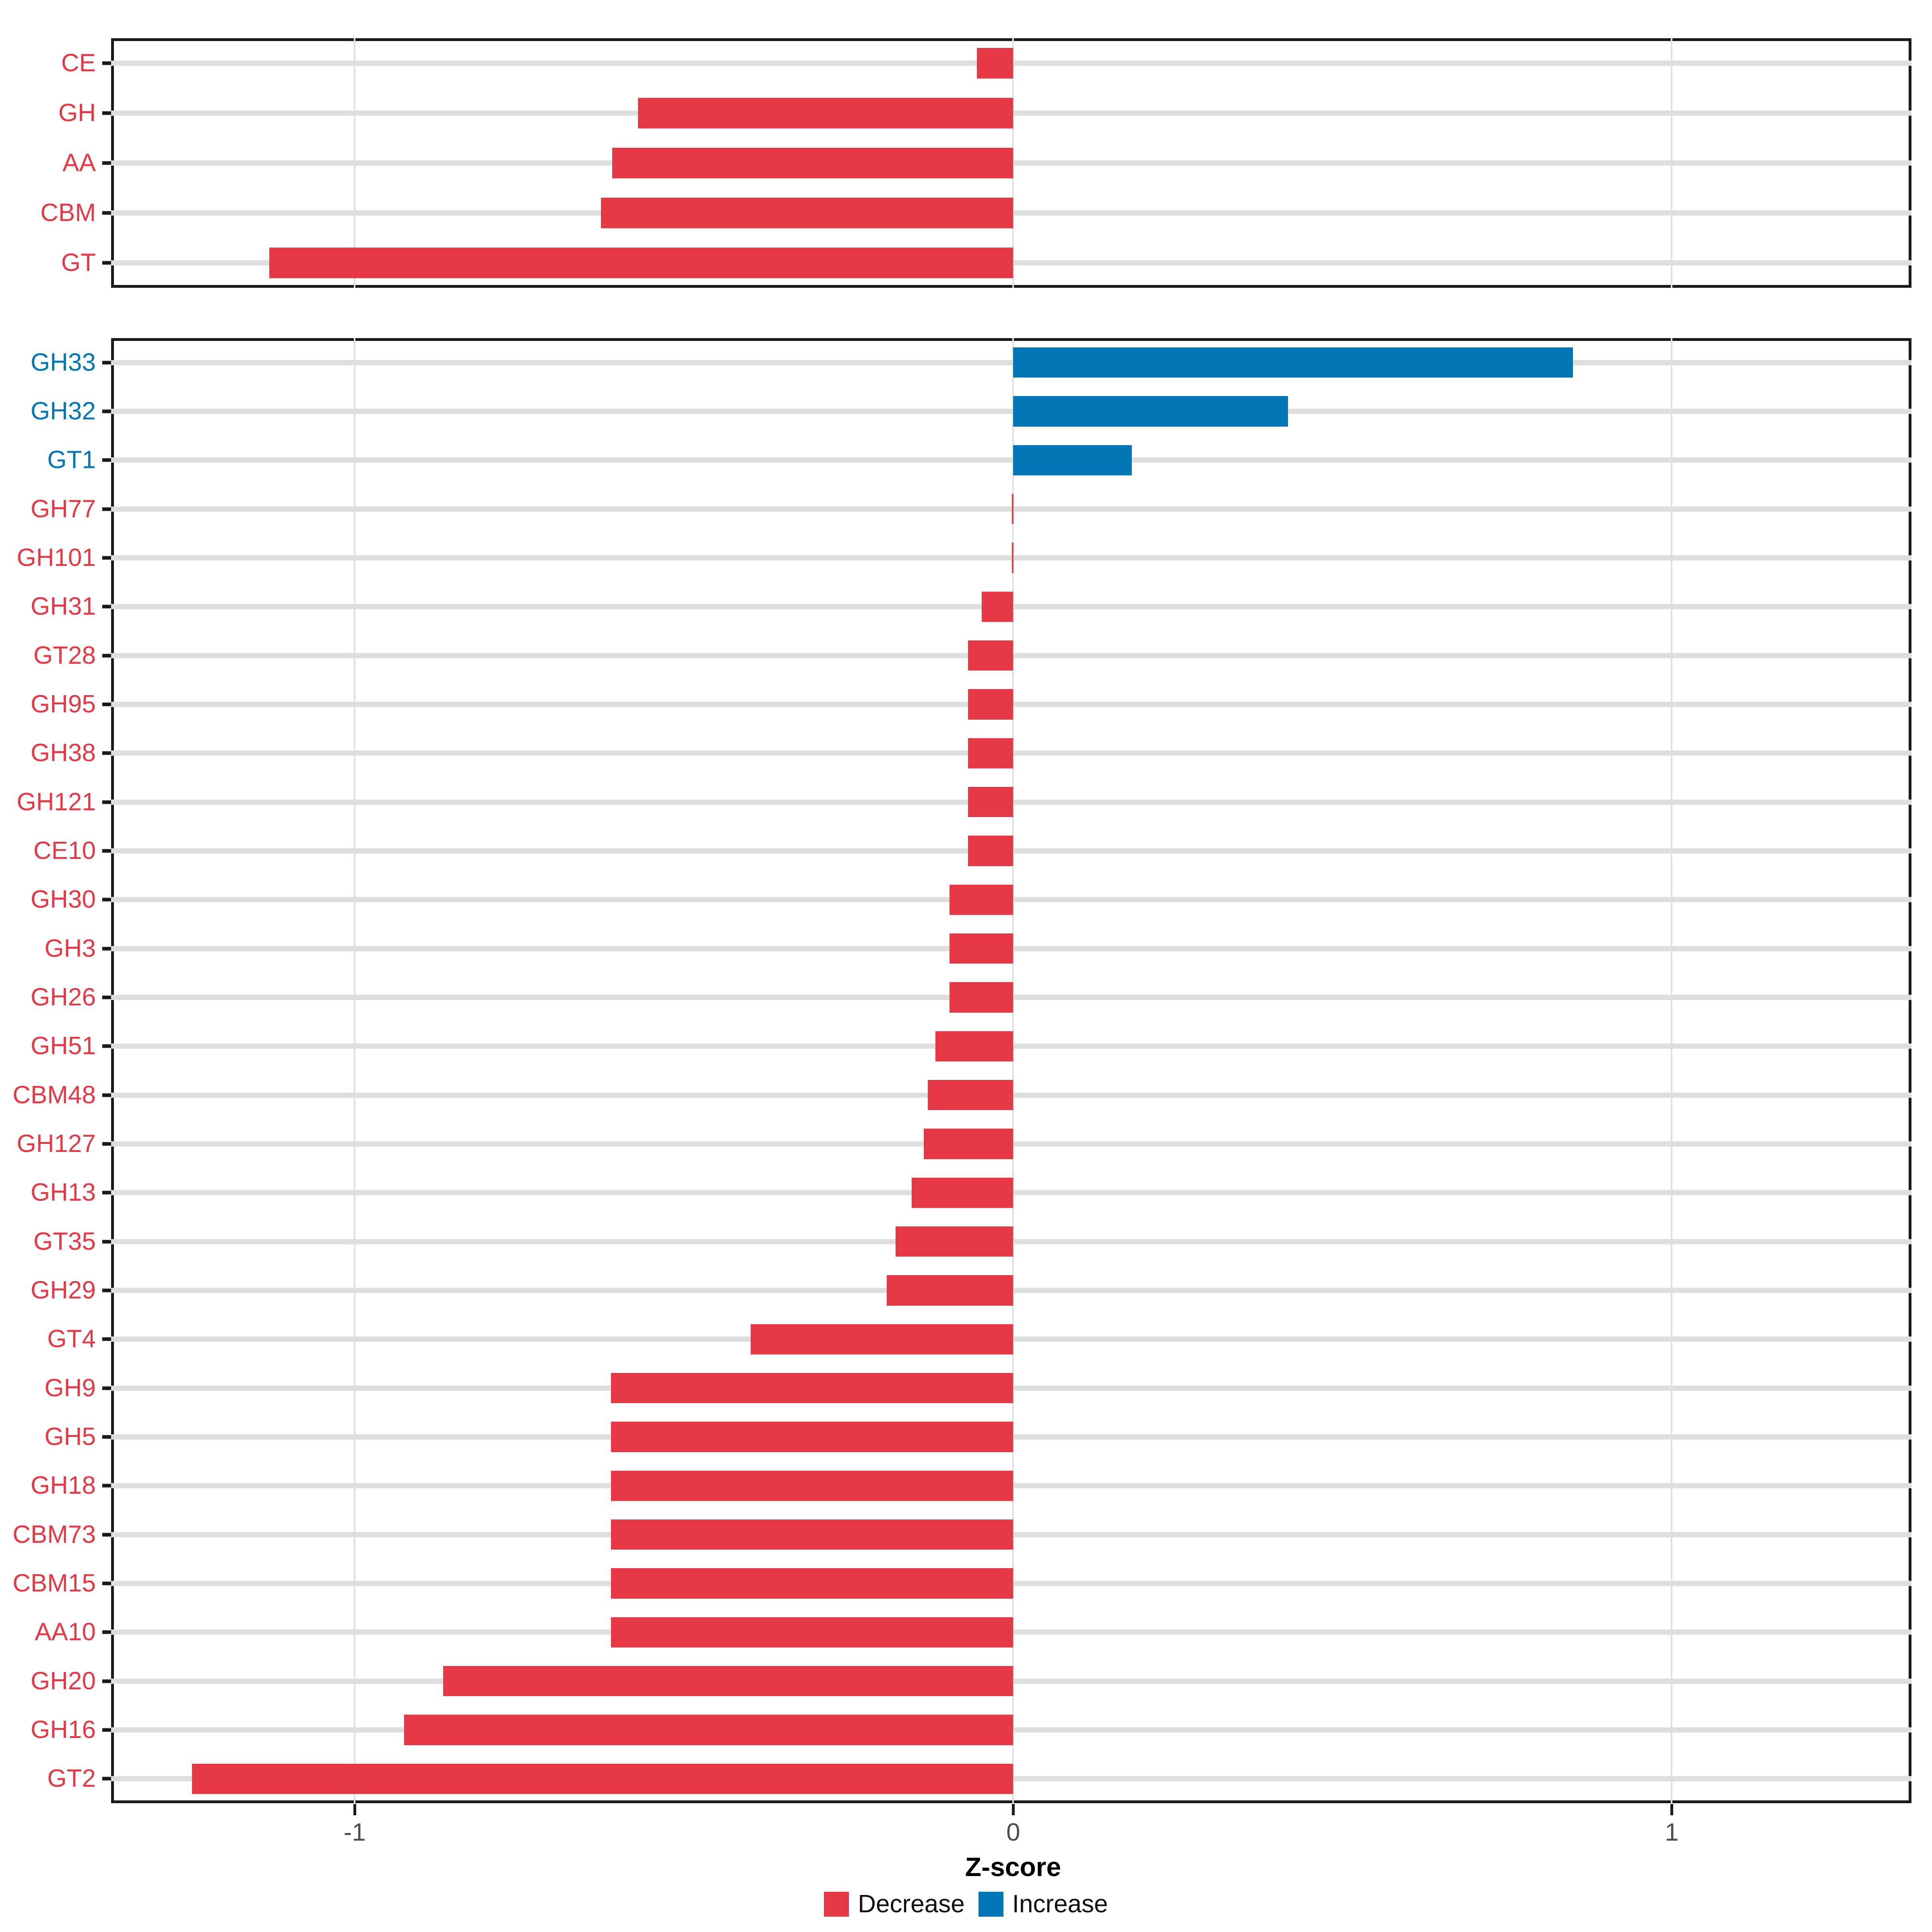 The width and height of the screenshot is (1932, 1932). I want to click on y-axis-label-GH95: GH95, so click(63, 704).